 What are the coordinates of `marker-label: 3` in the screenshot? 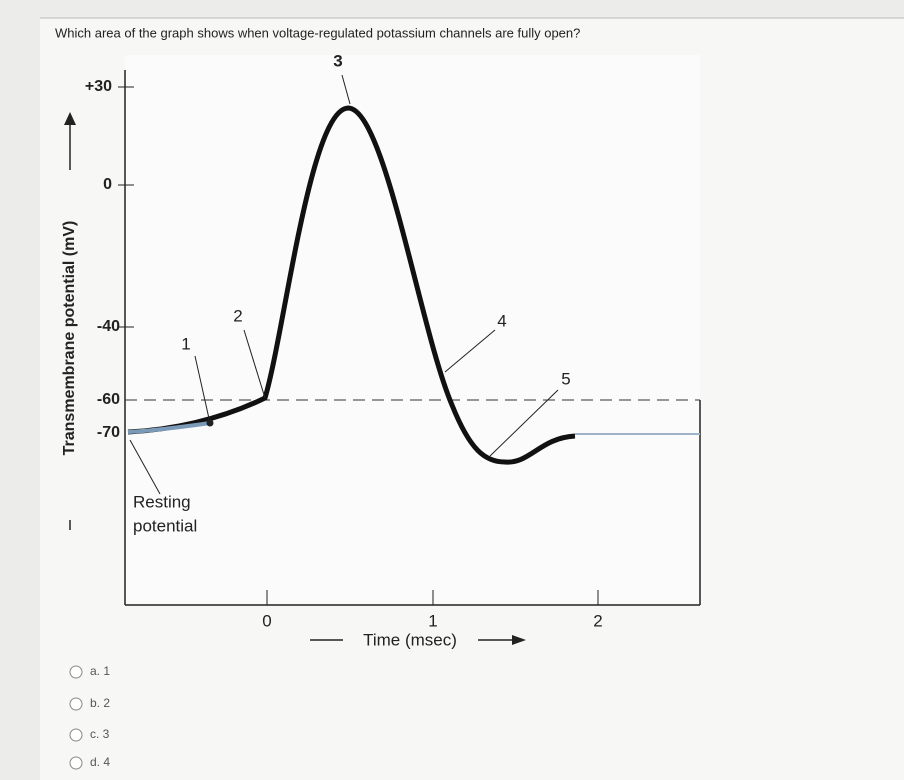 It's located at (337, 60).